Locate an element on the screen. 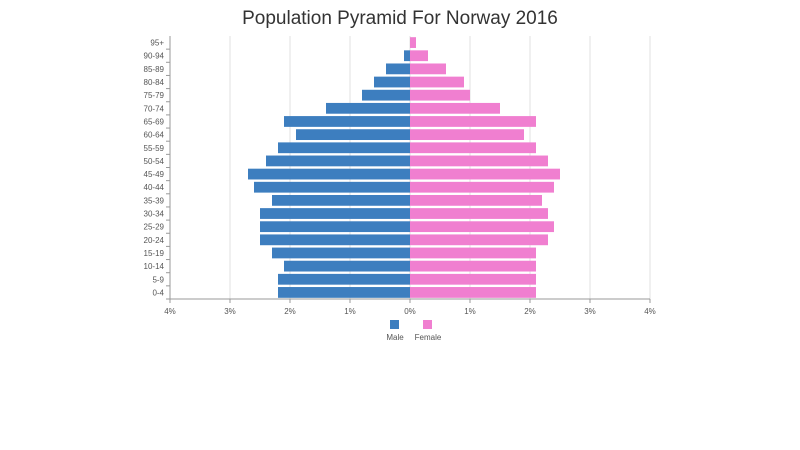 This screenshot has width=800, height=450. x-tick-label: 0% is located at coordinates (410, 311).